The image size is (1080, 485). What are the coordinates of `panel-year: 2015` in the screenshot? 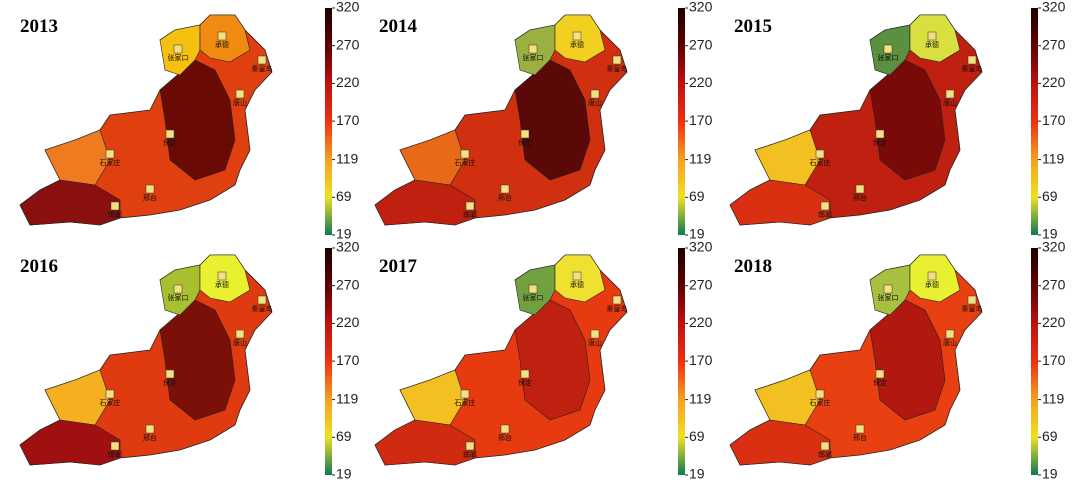 It's located at (753, 26).